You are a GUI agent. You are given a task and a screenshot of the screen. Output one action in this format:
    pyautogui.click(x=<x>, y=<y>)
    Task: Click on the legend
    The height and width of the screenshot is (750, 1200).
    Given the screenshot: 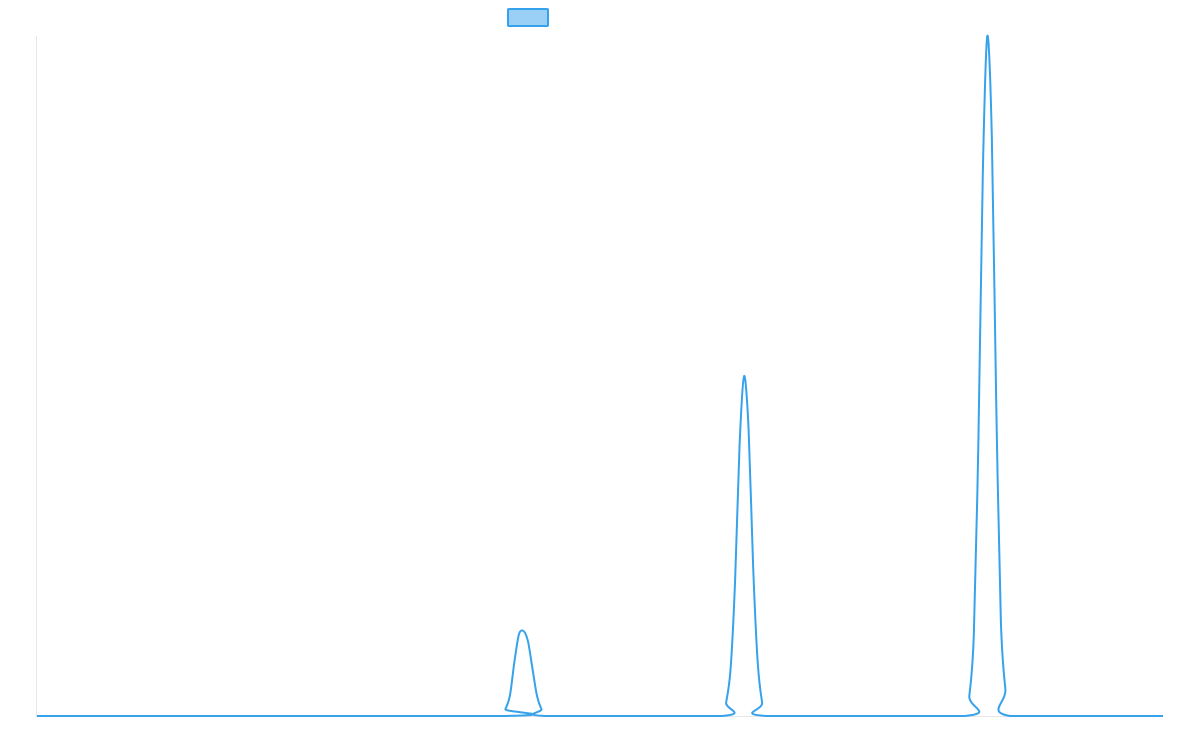 What is the action you would take?
    pyautogui.click(x=528, y=17)
    